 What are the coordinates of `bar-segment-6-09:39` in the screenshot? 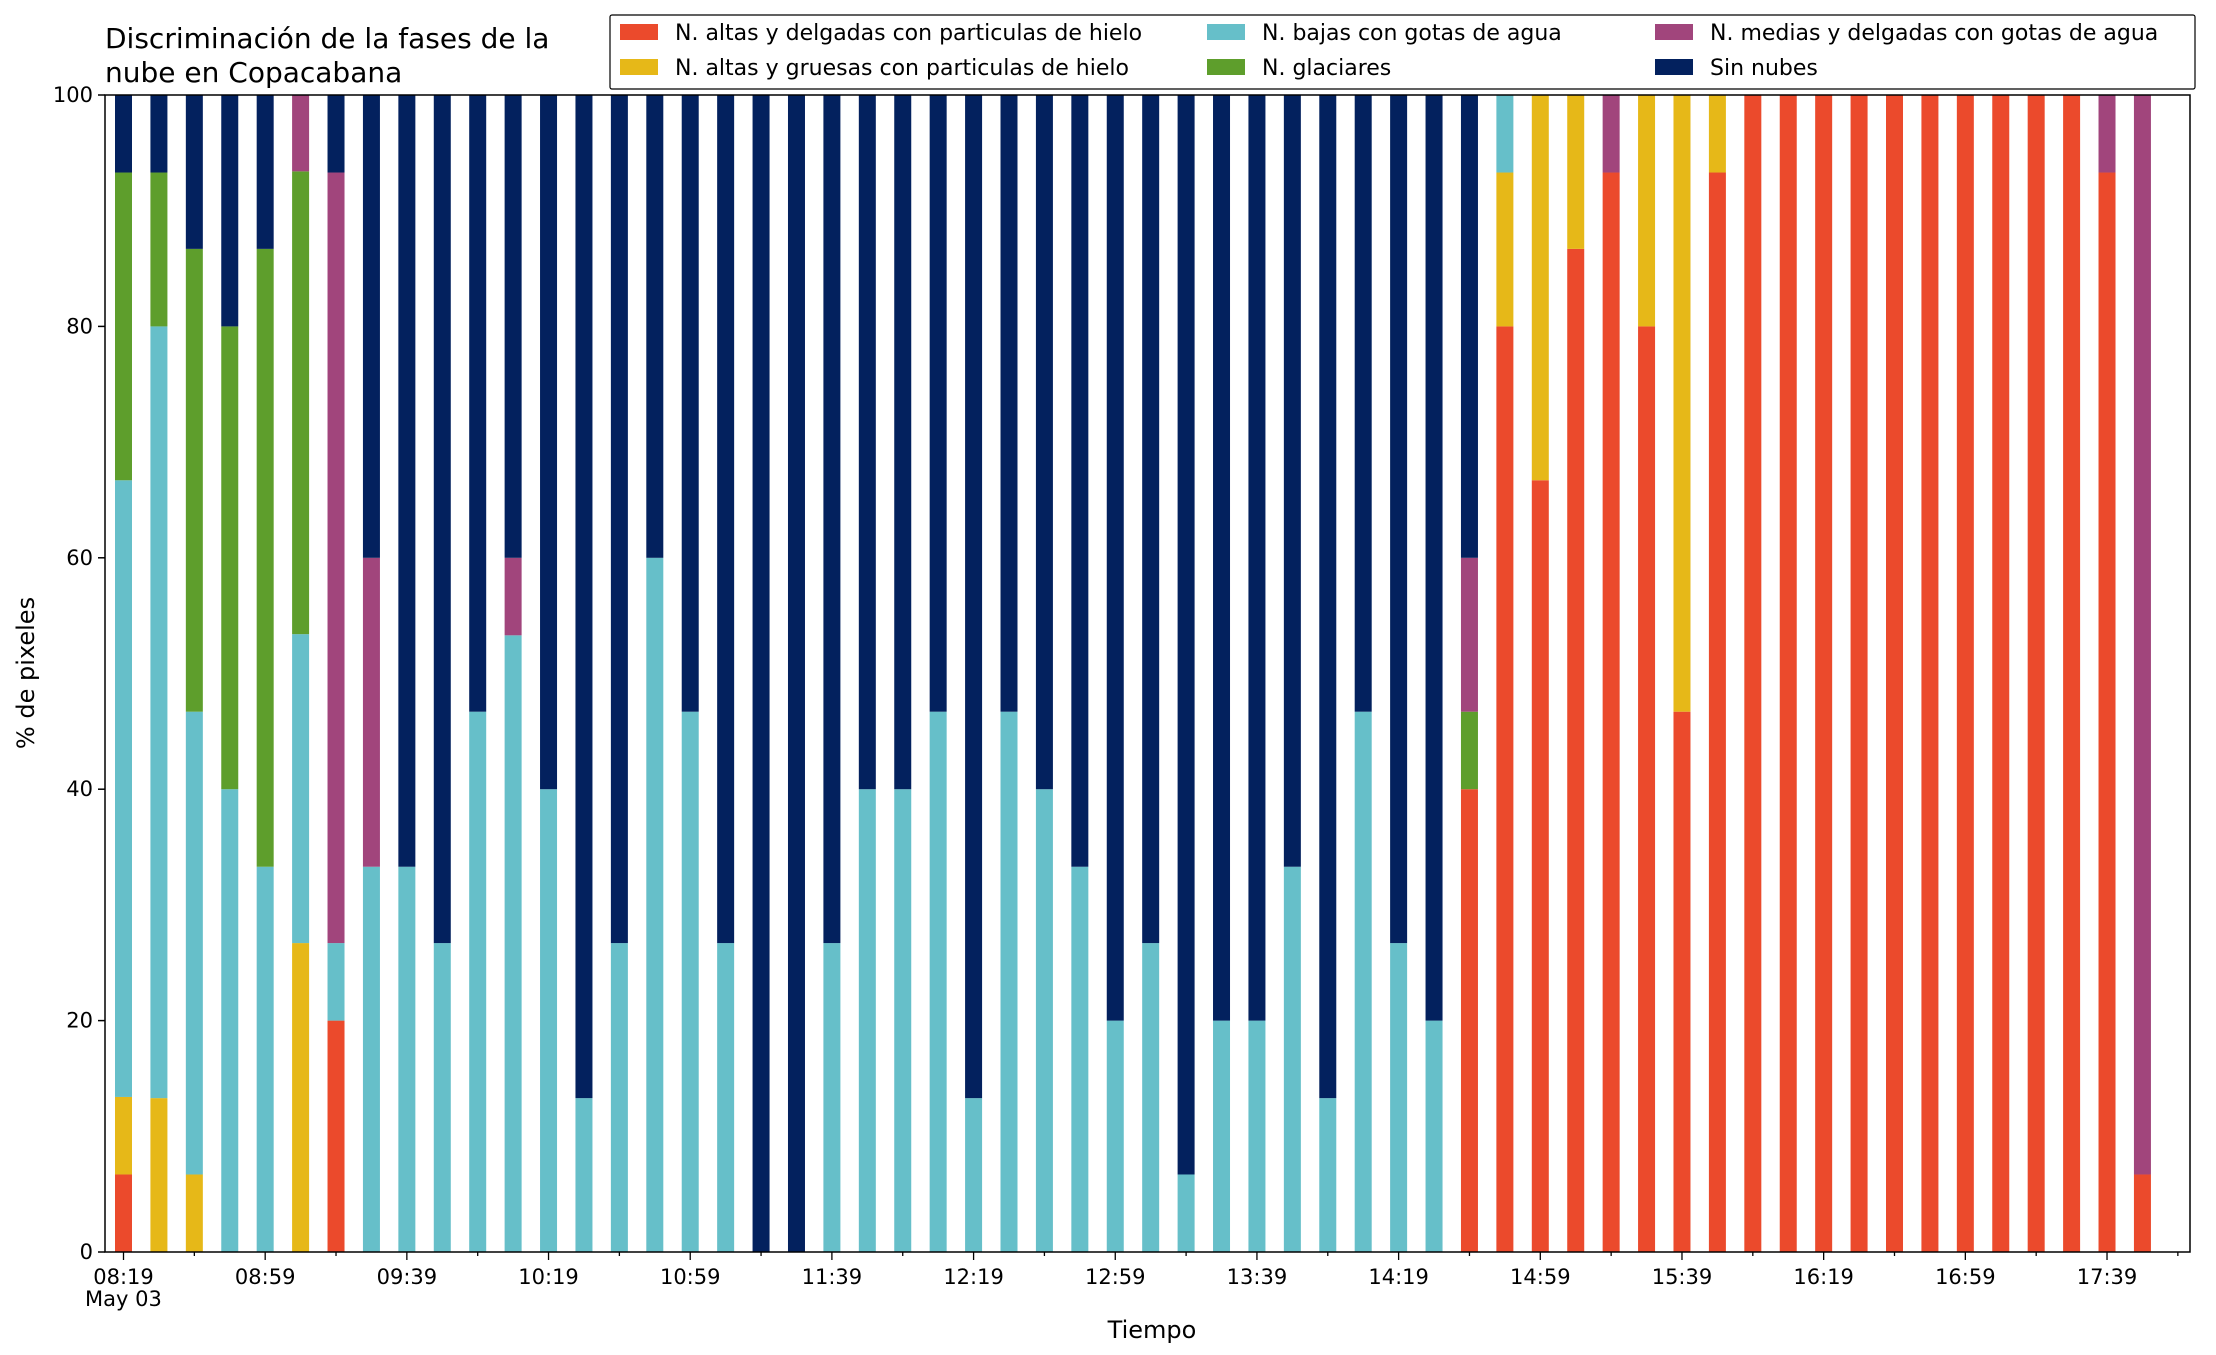 It's located at (407, 481).